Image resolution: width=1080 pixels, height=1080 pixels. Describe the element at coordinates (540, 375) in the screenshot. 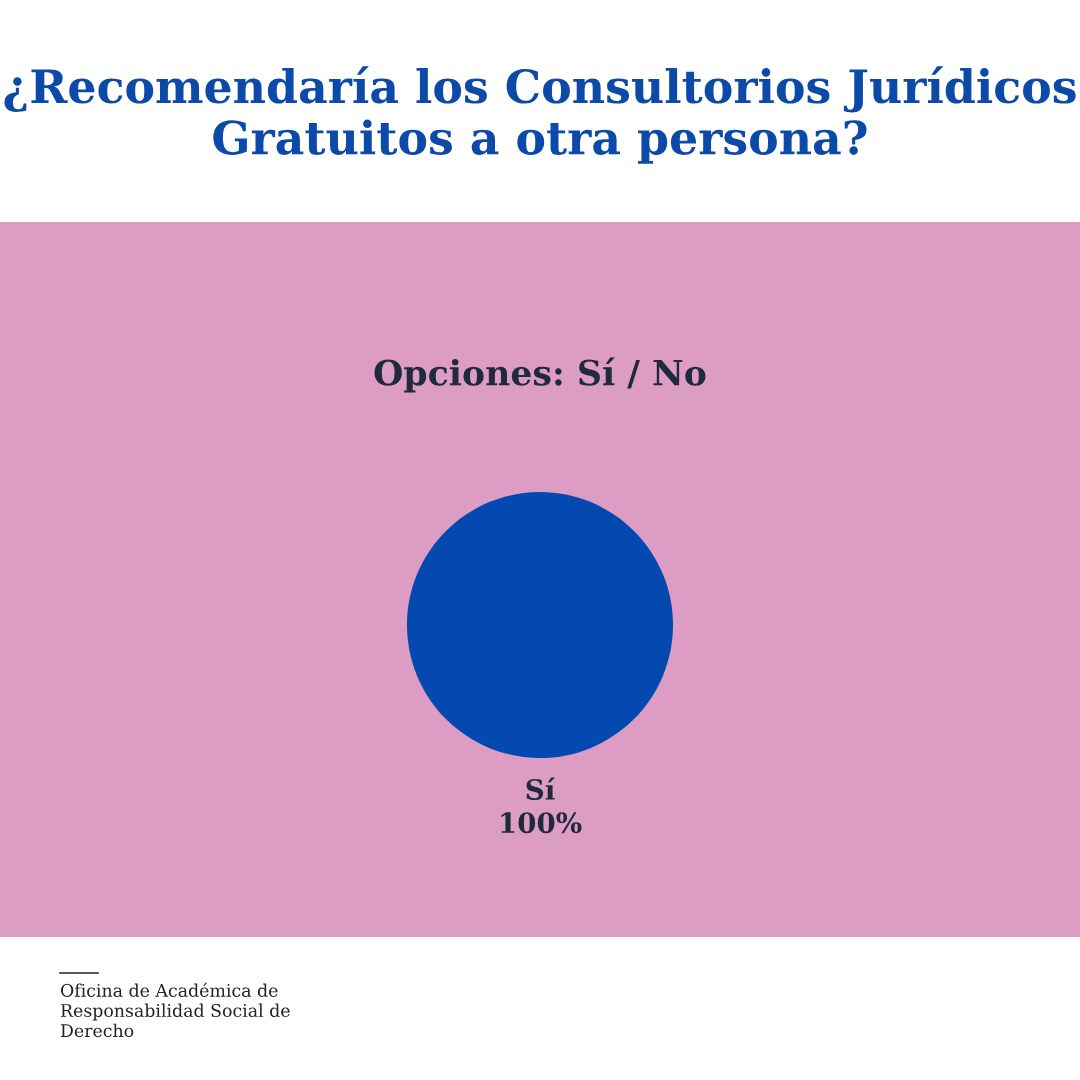

I see `chart-subtitle: Opciones: Sí / No` at that location.